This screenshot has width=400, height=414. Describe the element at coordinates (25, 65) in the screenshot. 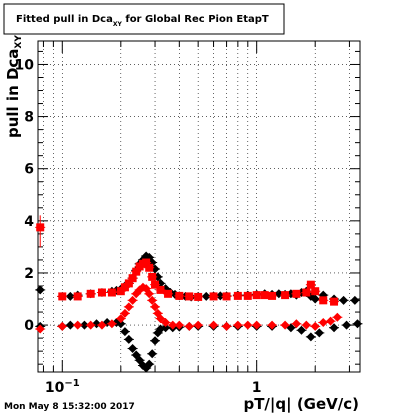

I see `y-tick-label: 10` at that location.